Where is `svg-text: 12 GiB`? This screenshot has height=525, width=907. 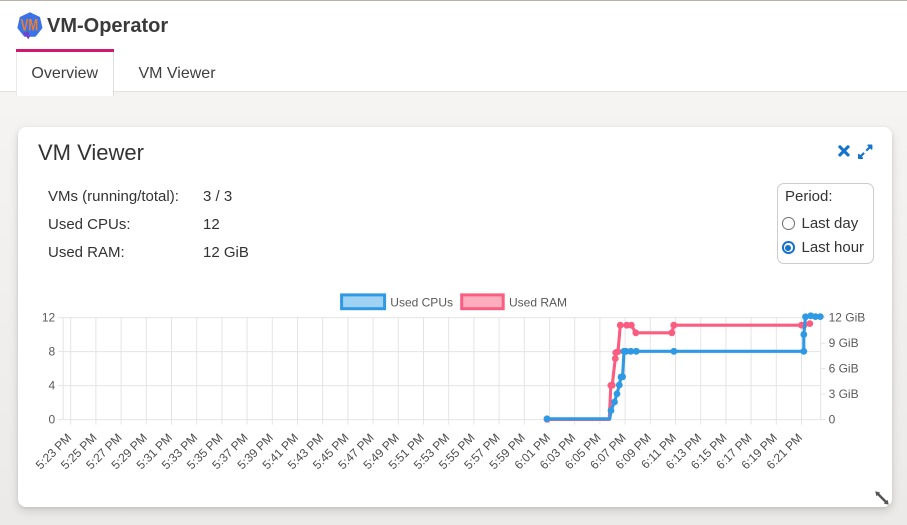 svg-text: 12 GiB is located at coordinates (847, 318).